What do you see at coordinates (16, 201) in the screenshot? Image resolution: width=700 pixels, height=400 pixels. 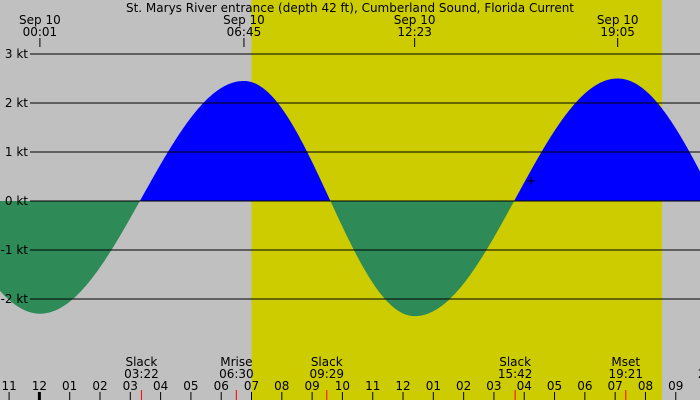 I see `y-tick-label: 0 kt` at bounding box center [16, 201].